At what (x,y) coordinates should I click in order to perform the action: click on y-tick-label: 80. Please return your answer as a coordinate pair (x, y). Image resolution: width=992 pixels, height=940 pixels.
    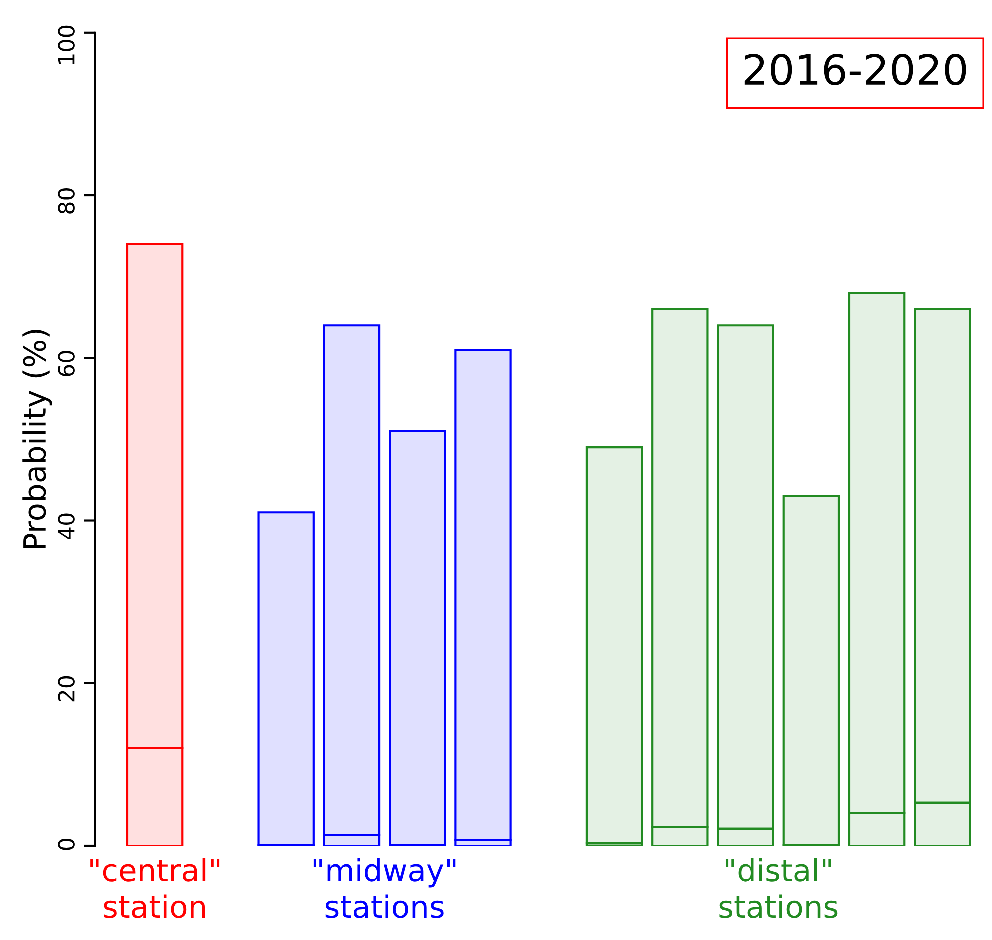
    Looking at the image, I should click on (66, 201).